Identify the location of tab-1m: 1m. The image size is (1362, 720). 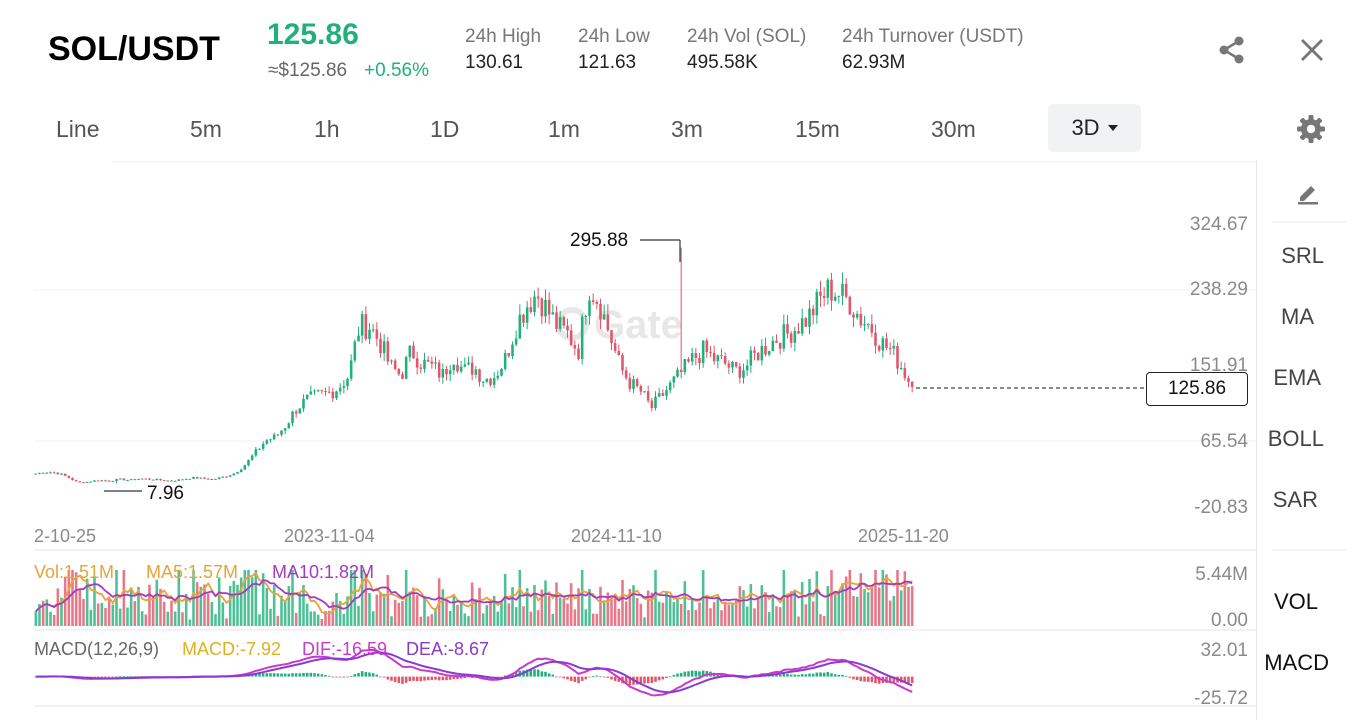
(564, 129).